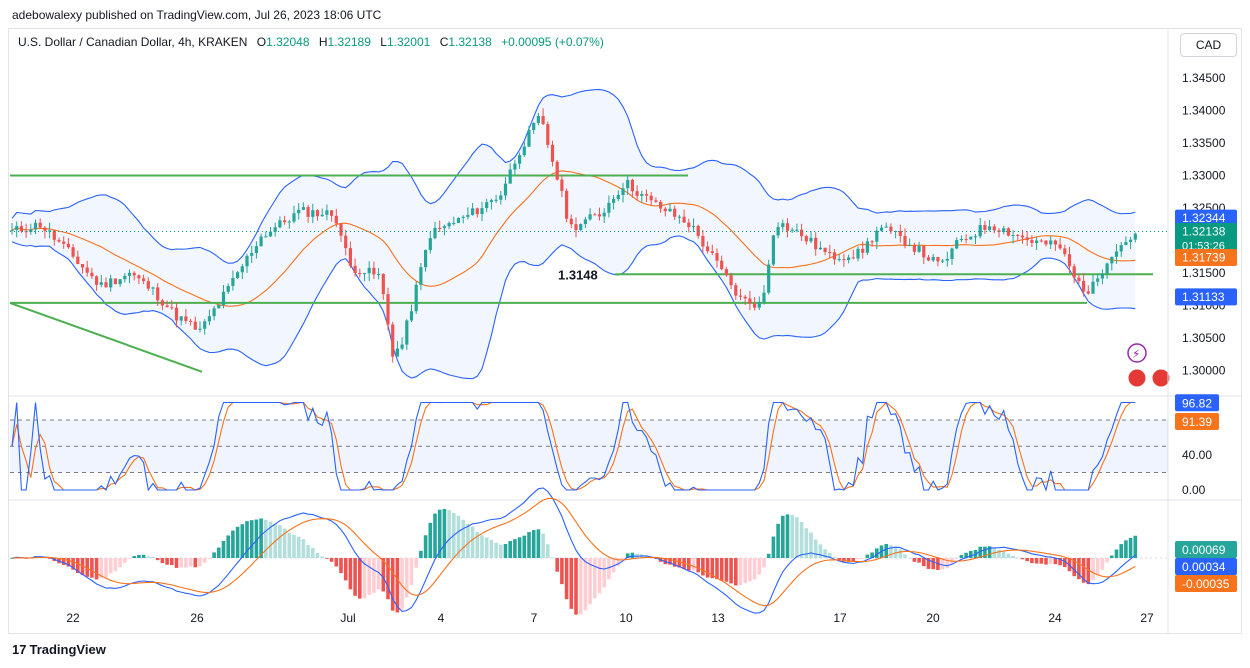 The width and height of the screenshot is (1250, 668). What do you see at coordinates (1197, 403) in the screenshot?
I see `stochastic-value-tag` at bounding box center [1197, 403].